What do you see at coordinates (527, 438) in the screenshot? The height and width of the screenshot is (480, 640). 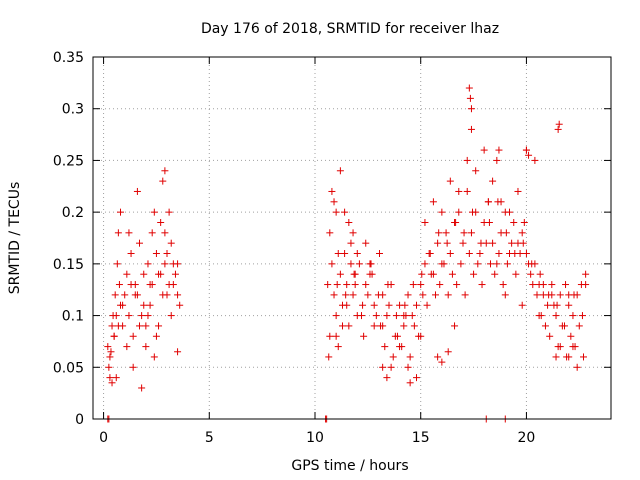 I see `x-tick-label: 20` at bounding box center [527, 438].